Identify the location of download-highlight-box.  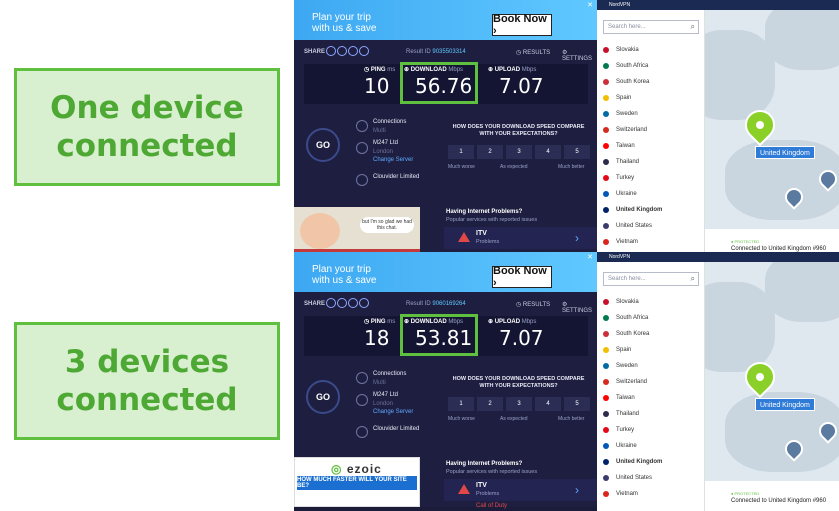
(439, 83).